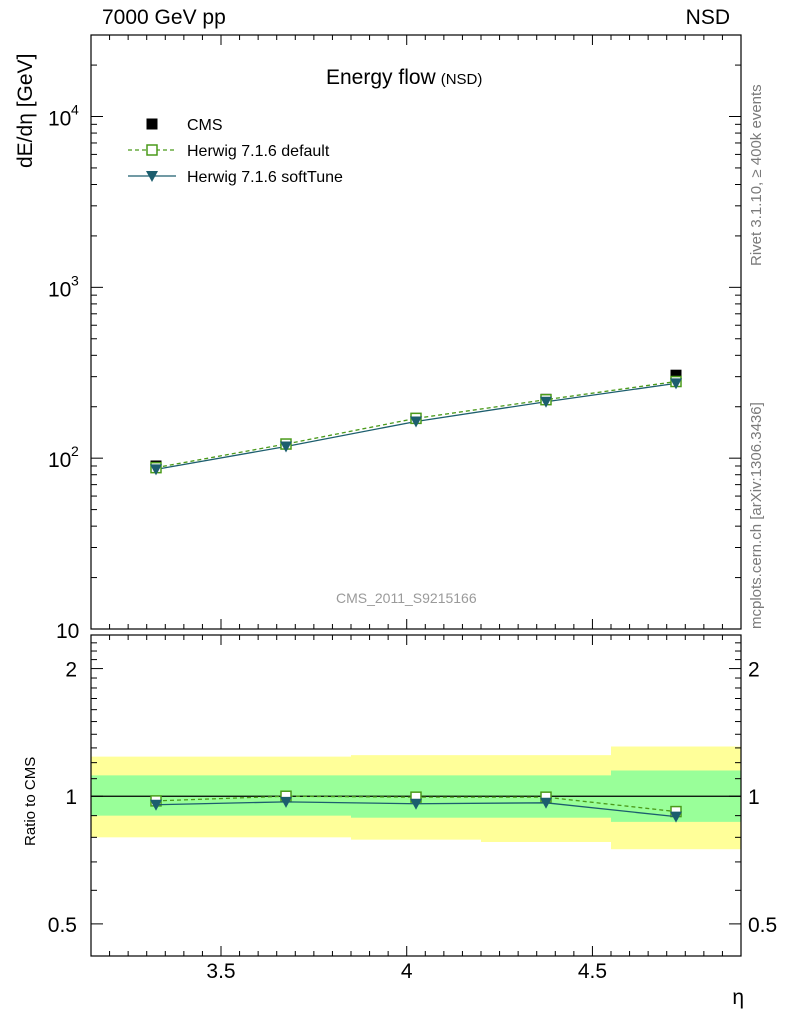 This screenshot has height=1024, width=786. What do you see at coordinates (75, 110) in the screenshot?
I see `main-y-tick-exponent-3: 4` at bounding box center [75, 110].